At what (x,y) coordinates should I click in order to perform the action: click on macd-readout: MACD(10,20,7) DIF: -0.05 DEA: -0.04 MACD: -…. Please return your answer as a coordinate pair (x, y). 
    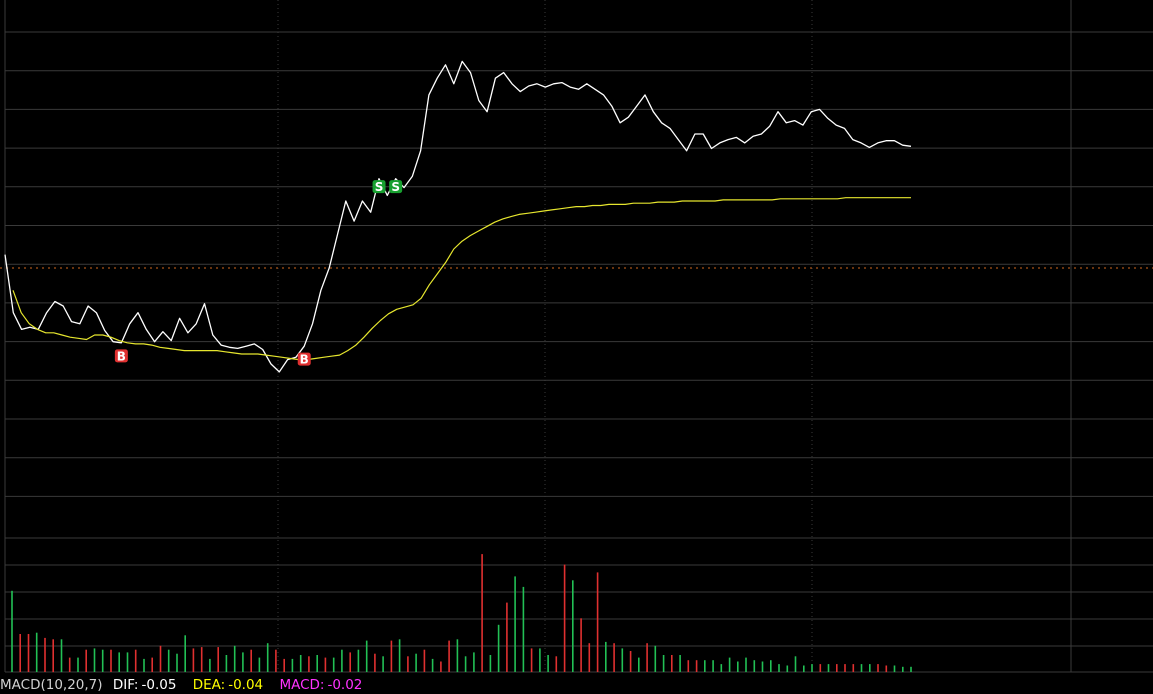
    Looking at the image, I should click on (187, 685).